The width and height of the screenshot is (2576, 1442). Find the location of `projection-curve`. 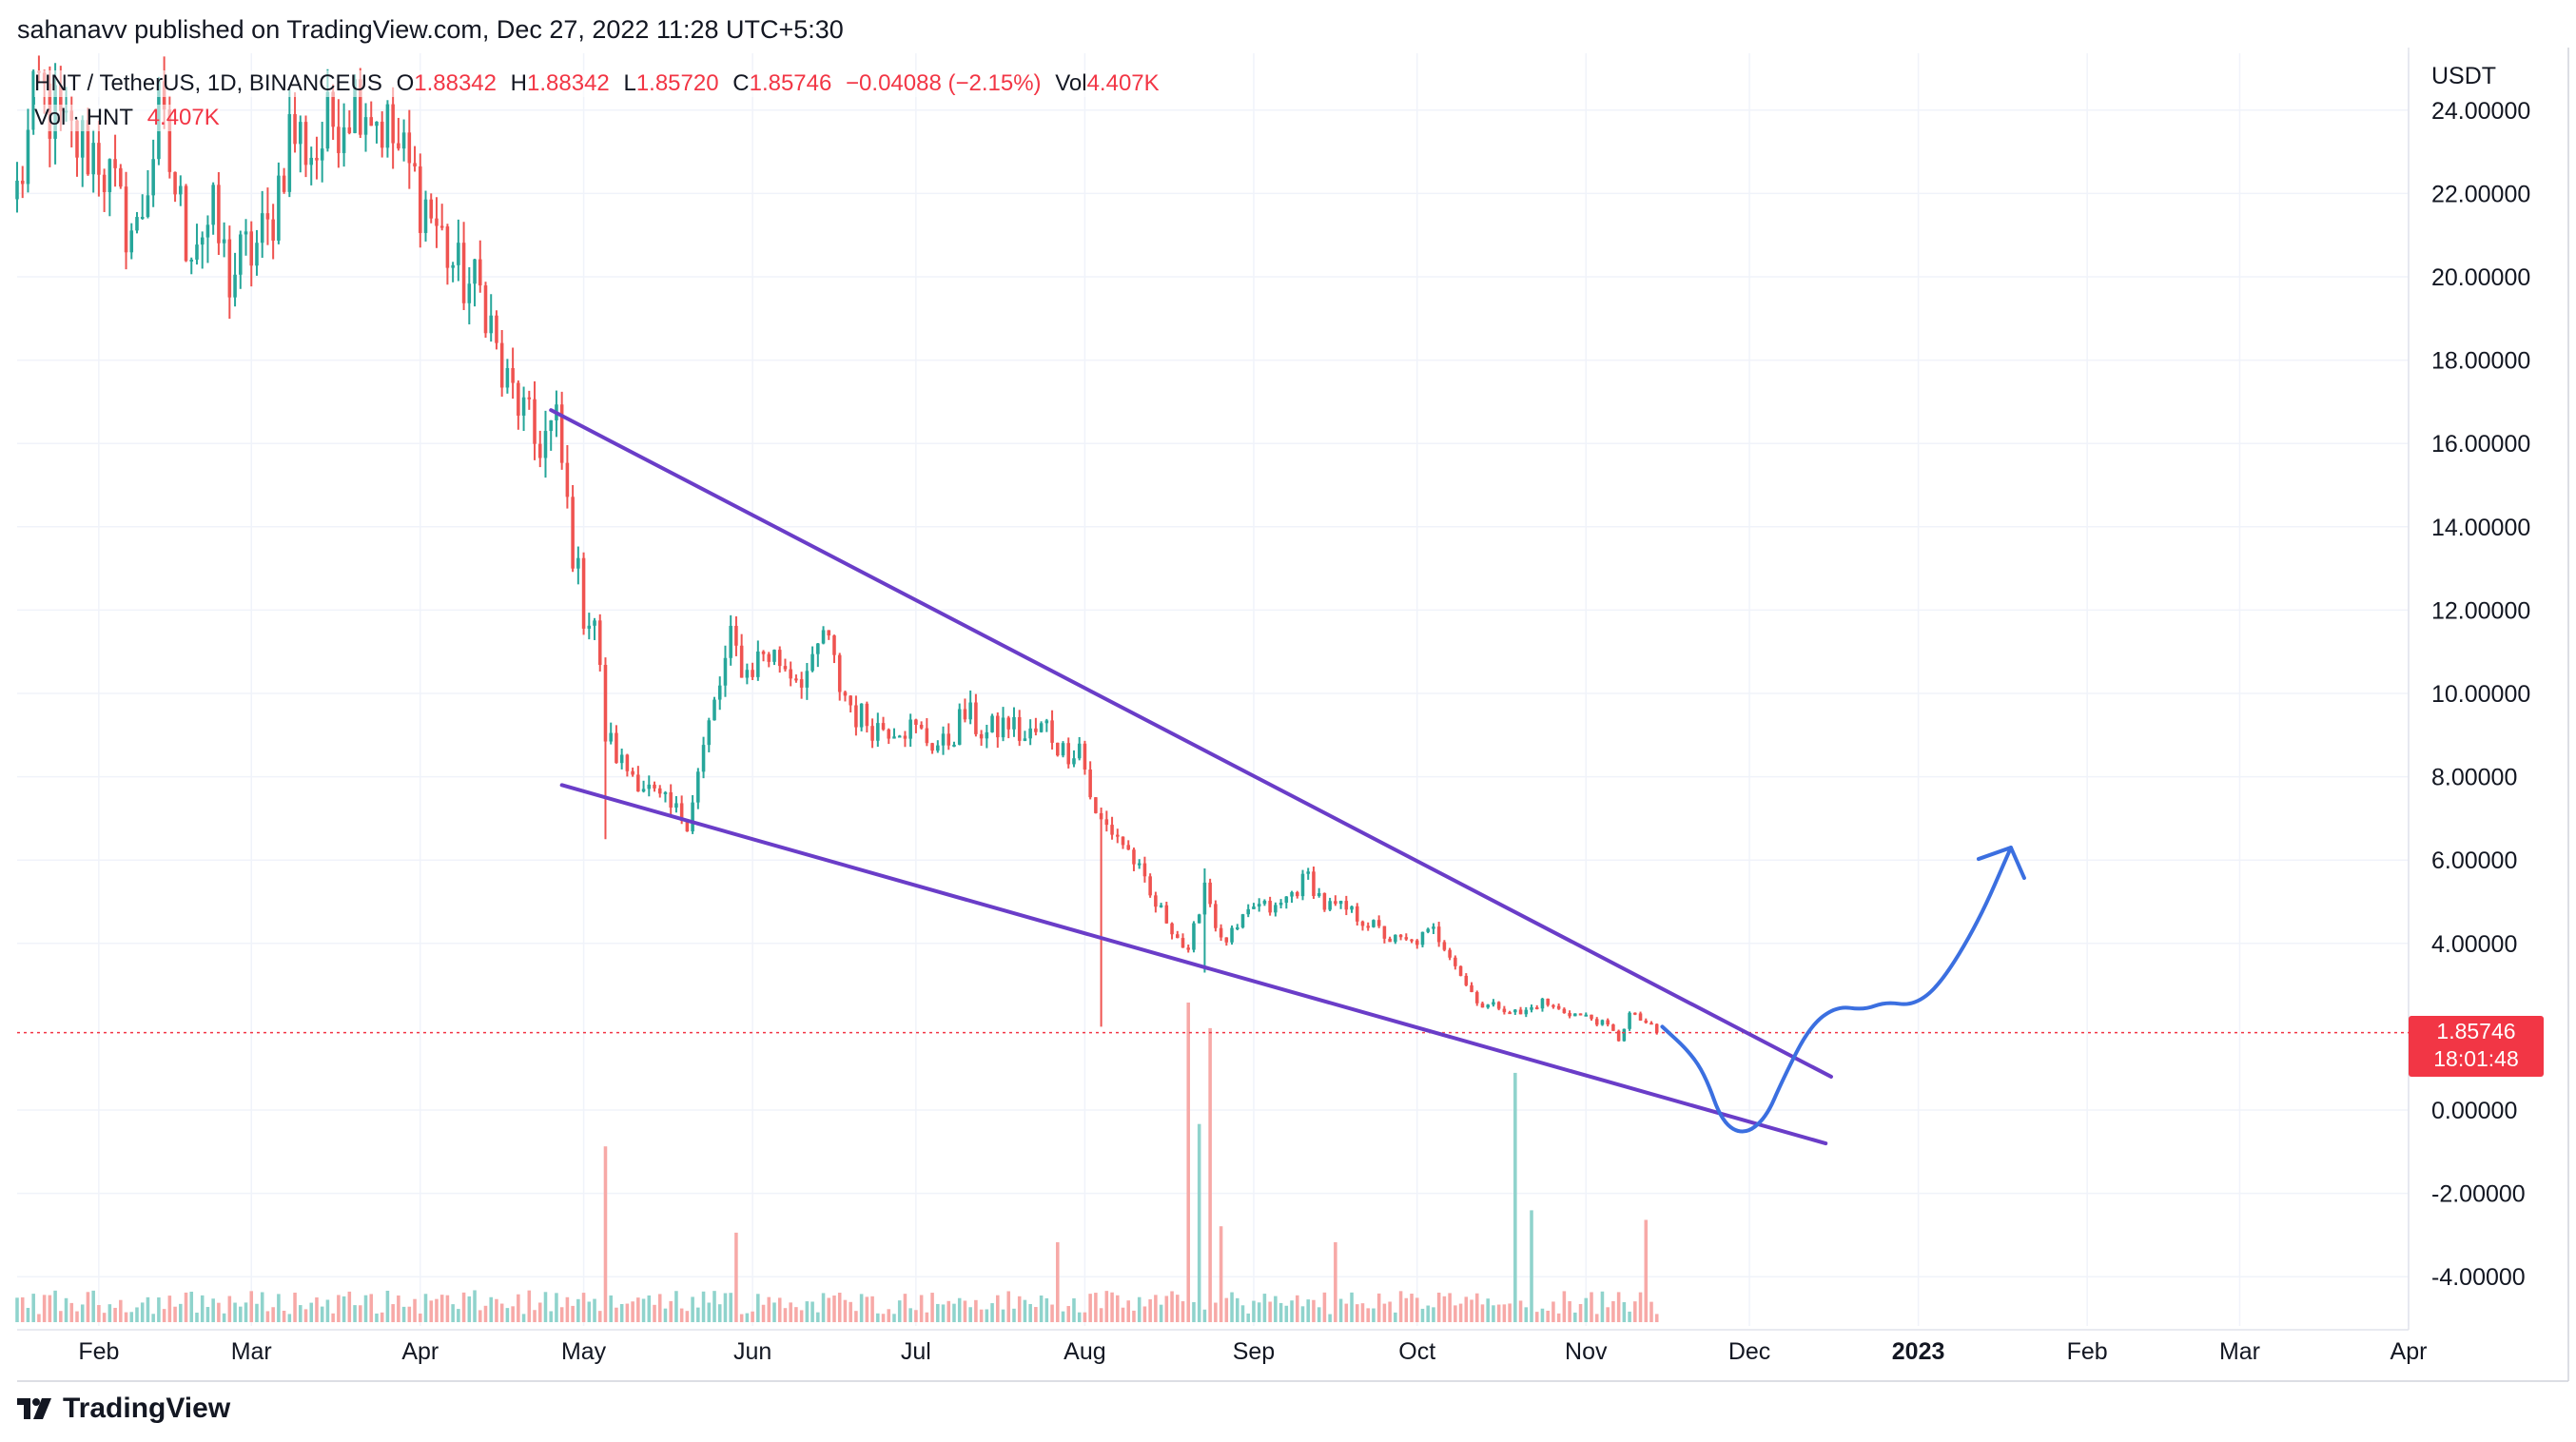

projection-curve is located at coordinates (1837, 990).